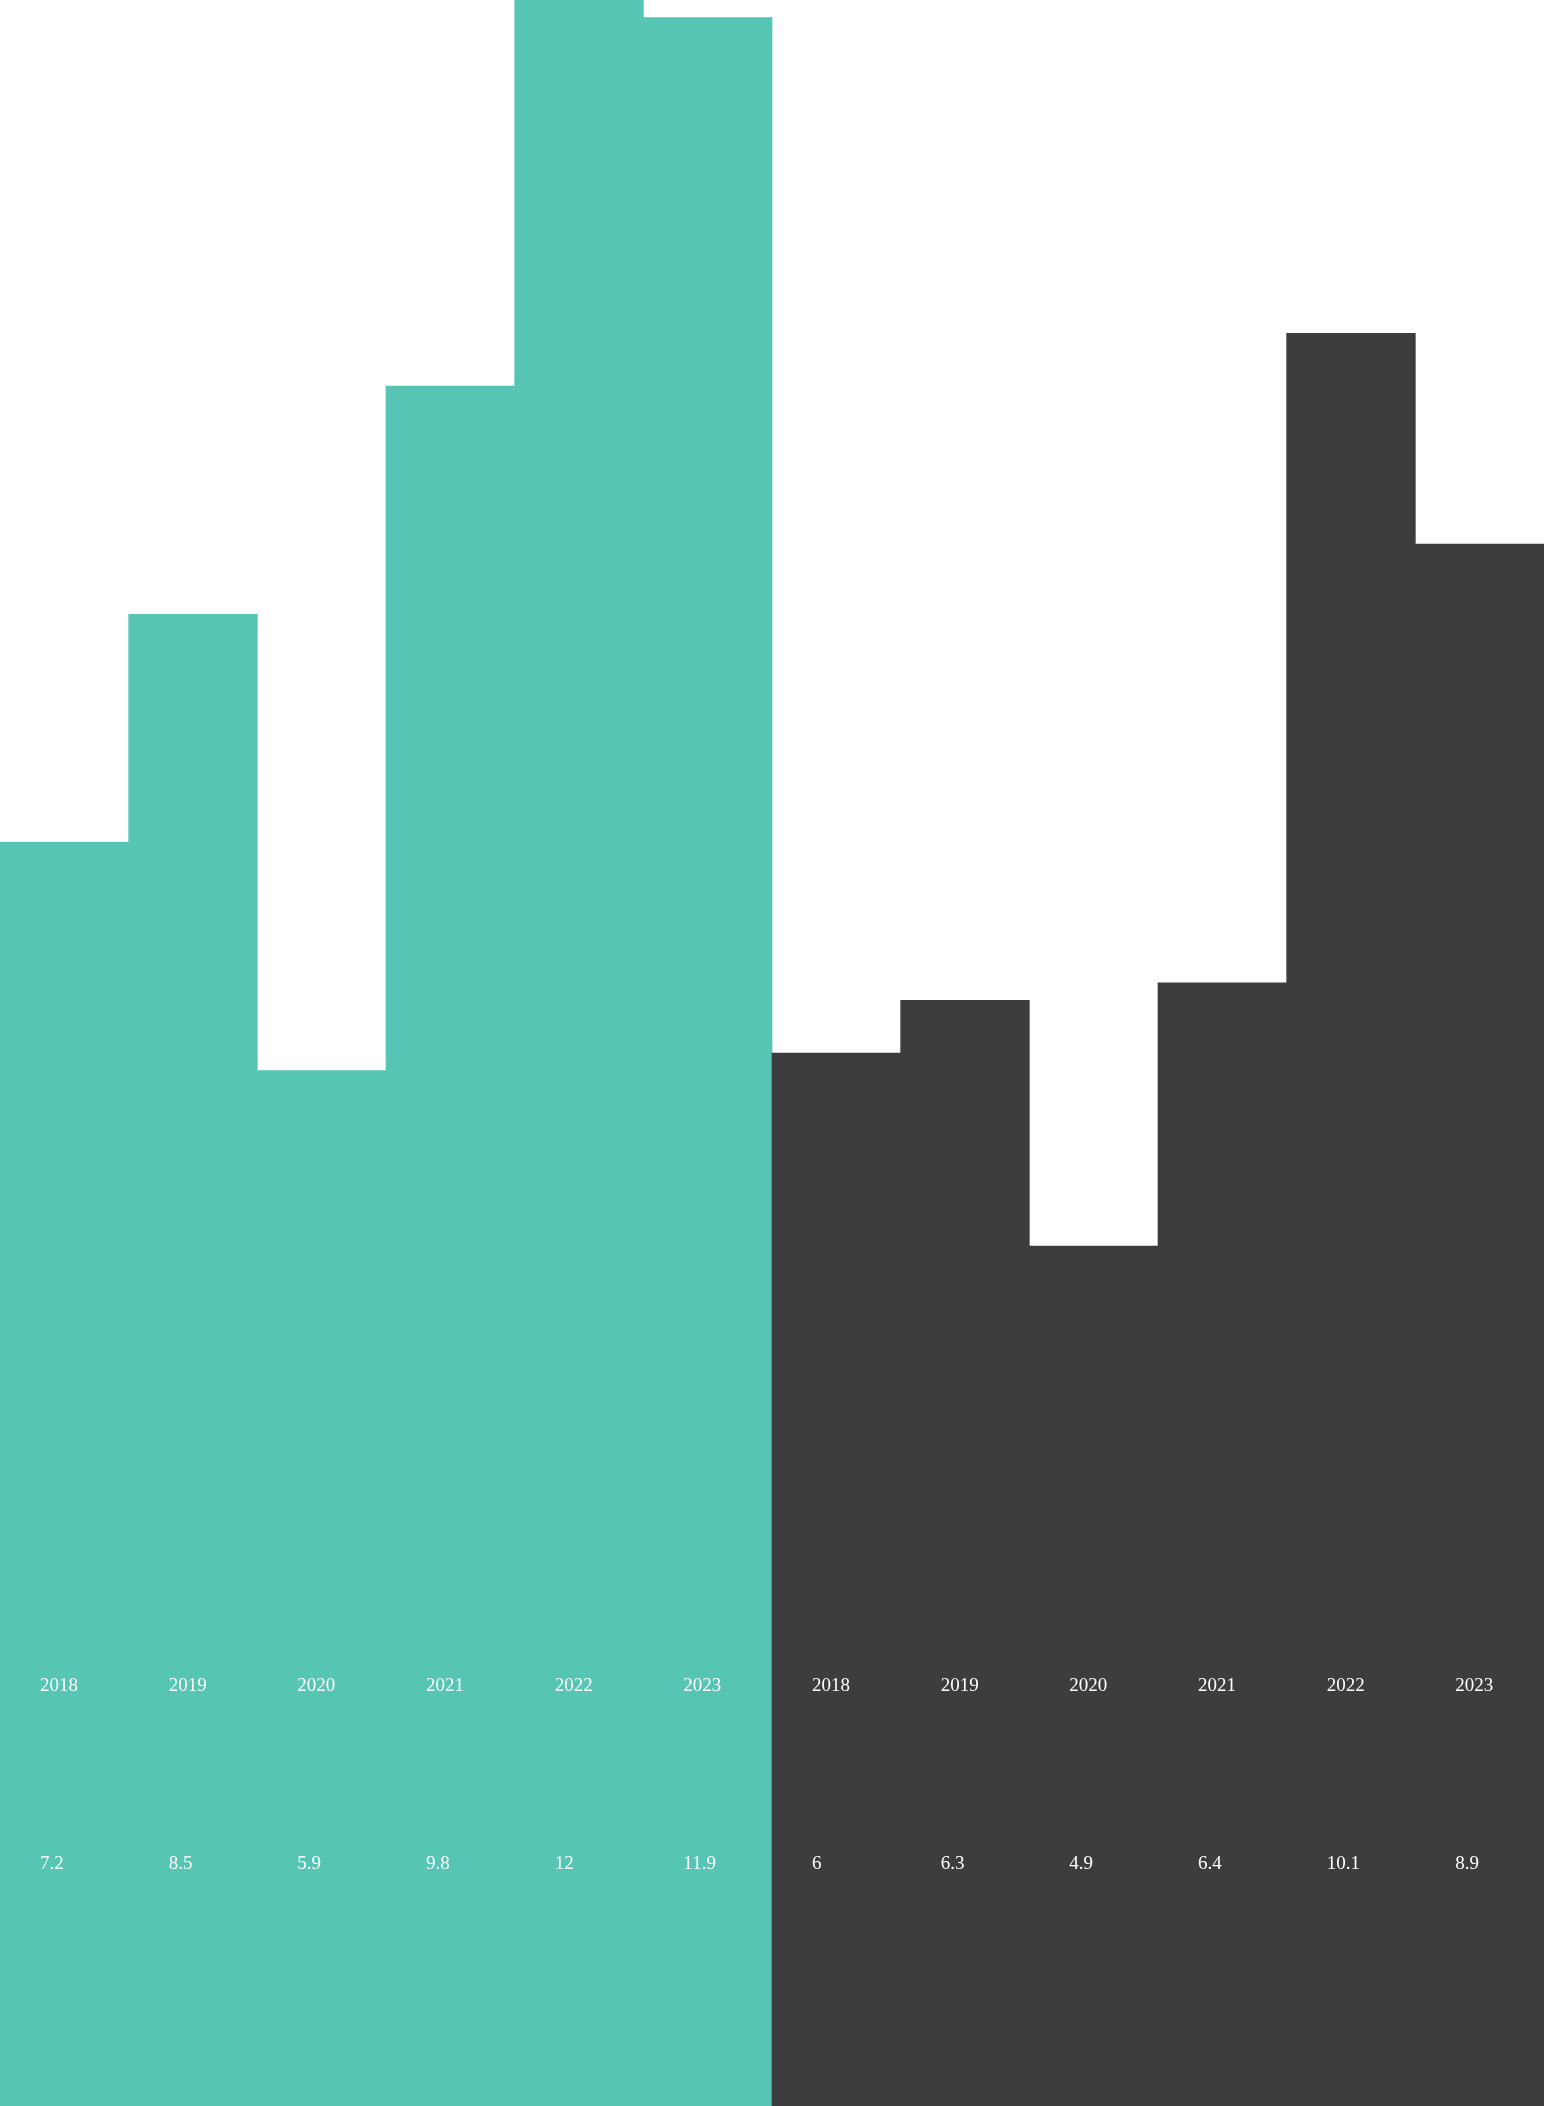  What do you see at coordinates (817, 1862) in the screenshot?
I see `data-label: 6` at bounding box center [817, 1862].